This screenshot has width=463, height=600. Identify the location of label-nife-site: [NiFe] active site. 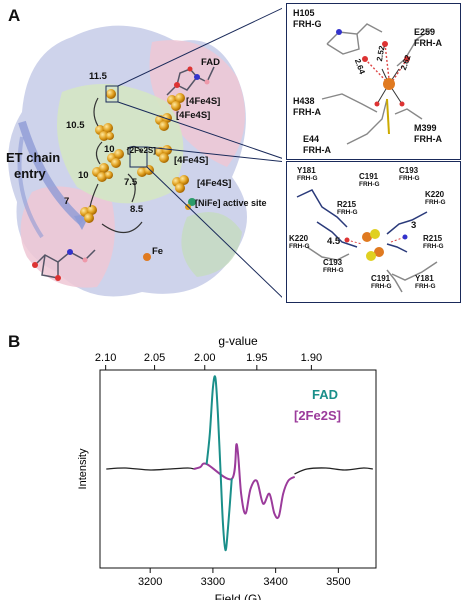
(231, 203).